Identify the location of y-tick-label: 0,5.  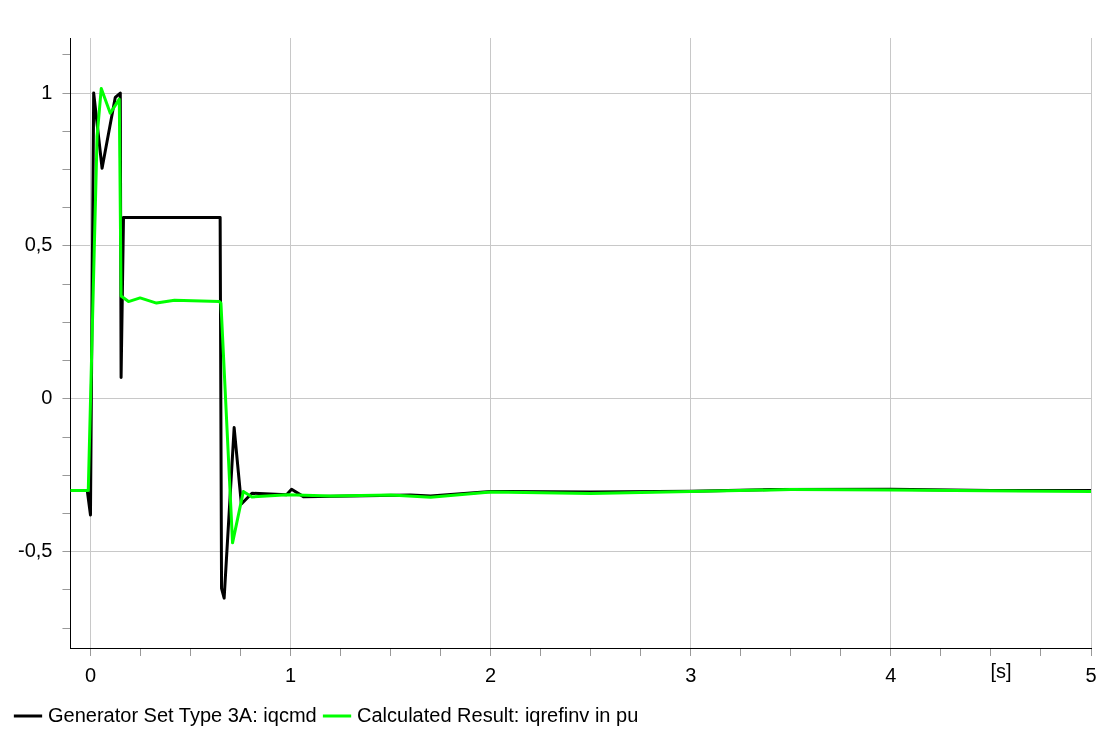
(38, 244).